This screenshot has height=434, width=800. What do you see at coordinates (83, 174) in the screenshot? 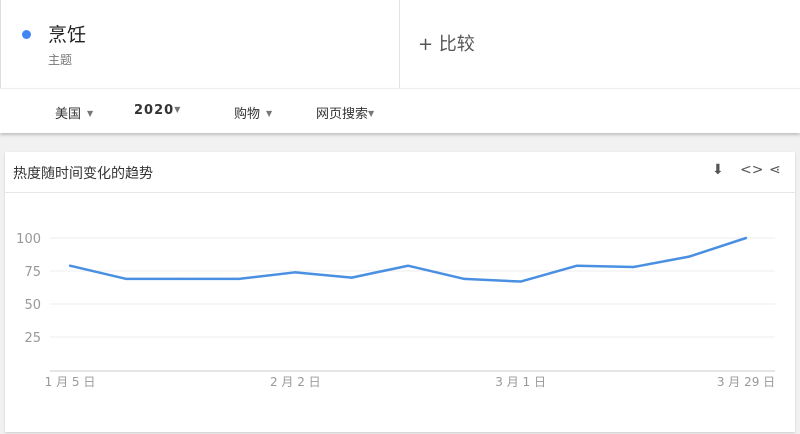
I see `card-title: 热度随时间变化的趋势` at bounding box center [83, 174].